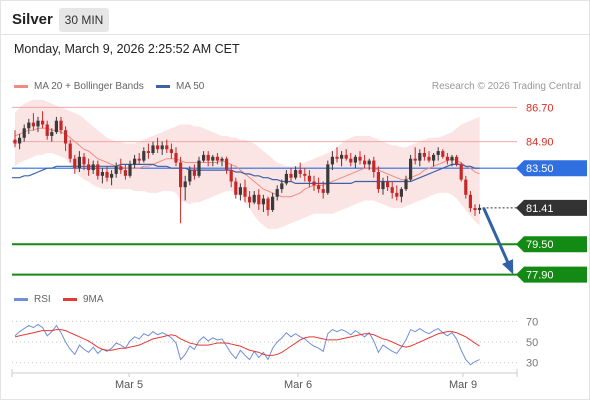 The height and width of the screenshot is (400, 590). I want to click on x-axis-label: Mar 6, so click(298, 385).